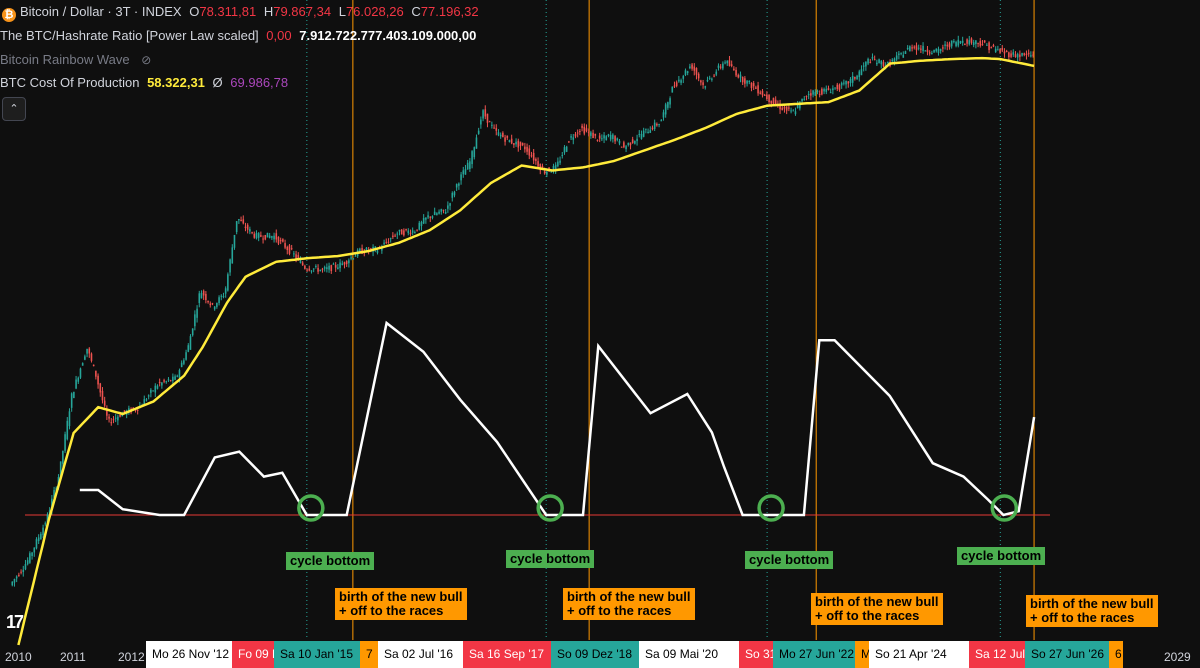 This screenshot has height=668, width=1200. What do you see at coordinates (189, 654) in the screenshot?
I see `date-range-label: Mo 26 Nov '12` at bounding box center [189, 654].